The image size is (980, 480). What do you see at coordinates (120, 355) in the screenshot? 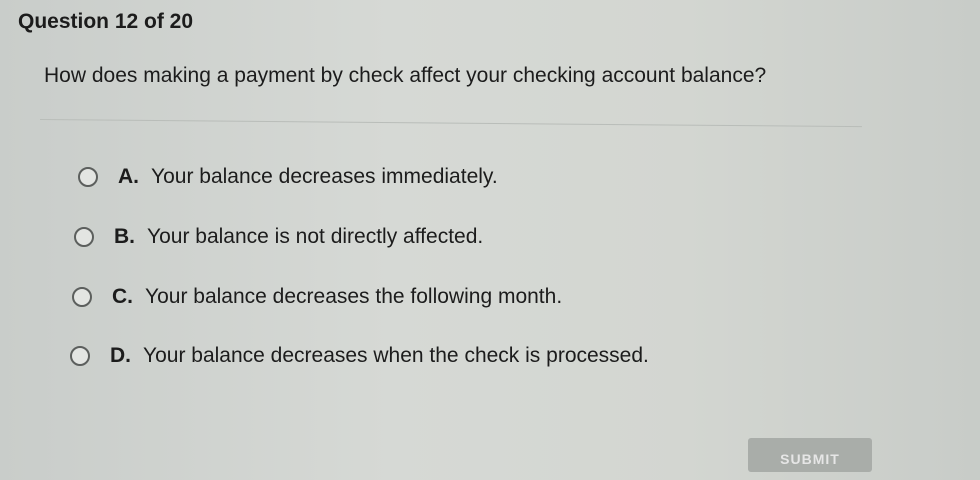
I see `option-letter: D.` at bounding box center [120, 355].